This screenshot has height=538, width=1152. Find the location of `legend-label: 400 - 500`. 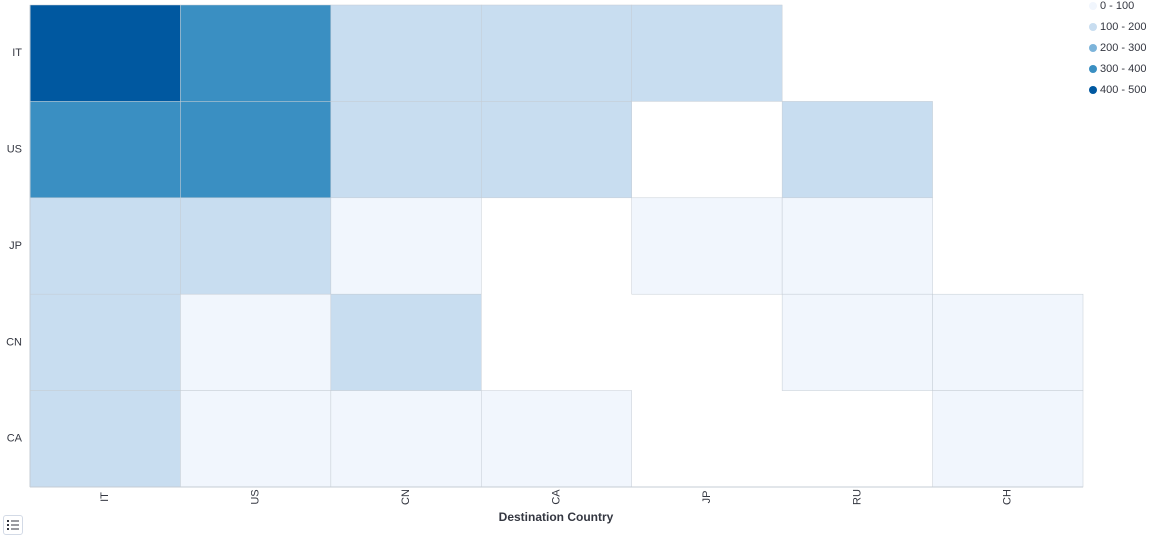

legend-label: 400 - 500 is located at coordinates (1123, 90).